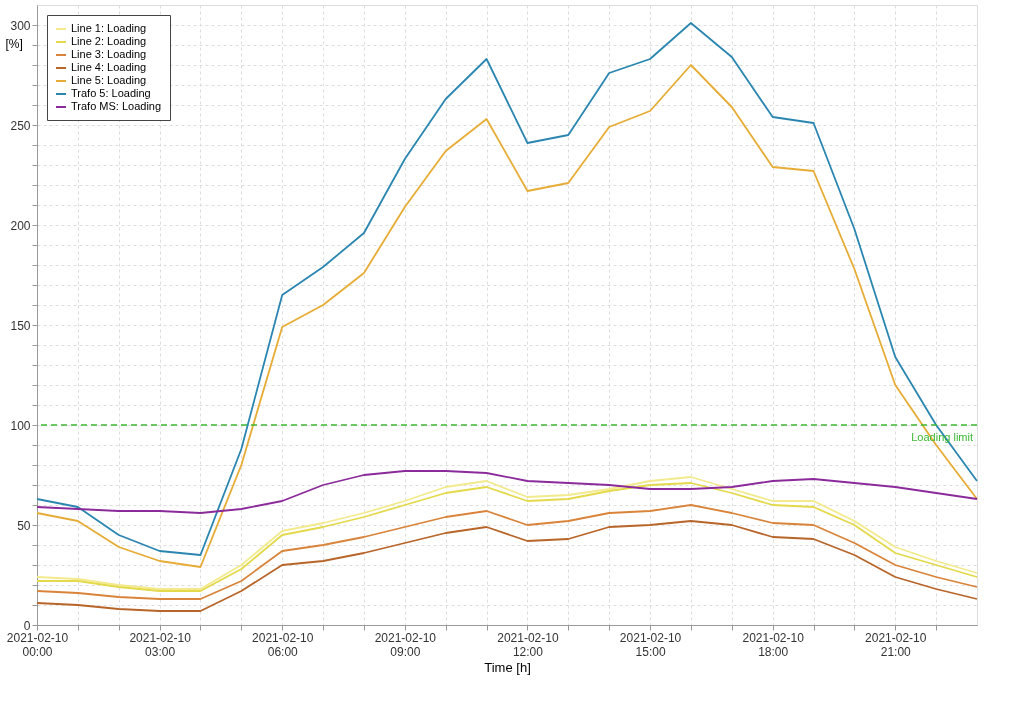  What do you see at coordinates (528, 644) in the screenshot?
I see `x-tick-label: 2021-02-10 12:00` at bounding box center [528, 644].